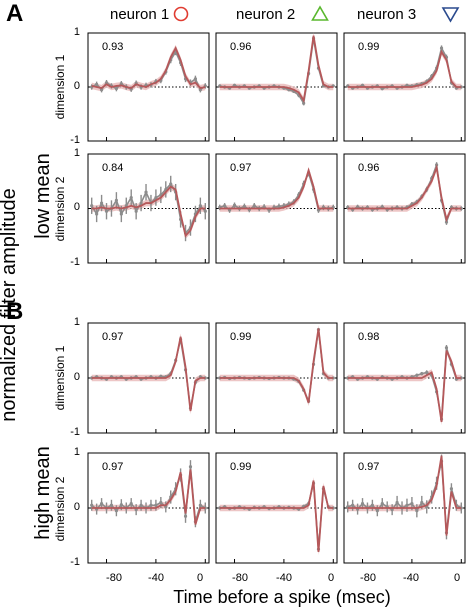  What do you see at coordinates (368, 168) in the screenshot?
I see `correlation-value: 0.96` at bounding box center [368, 168].